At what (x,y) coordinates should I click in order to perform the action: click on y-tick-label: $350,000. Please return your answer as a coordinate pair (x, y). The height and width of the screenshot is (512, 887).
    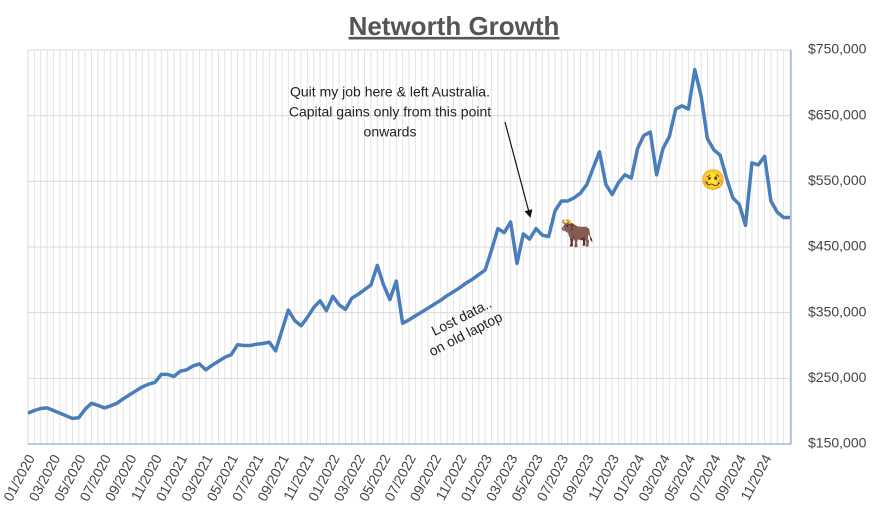
    Looking at the image, I should click on (837, 311).